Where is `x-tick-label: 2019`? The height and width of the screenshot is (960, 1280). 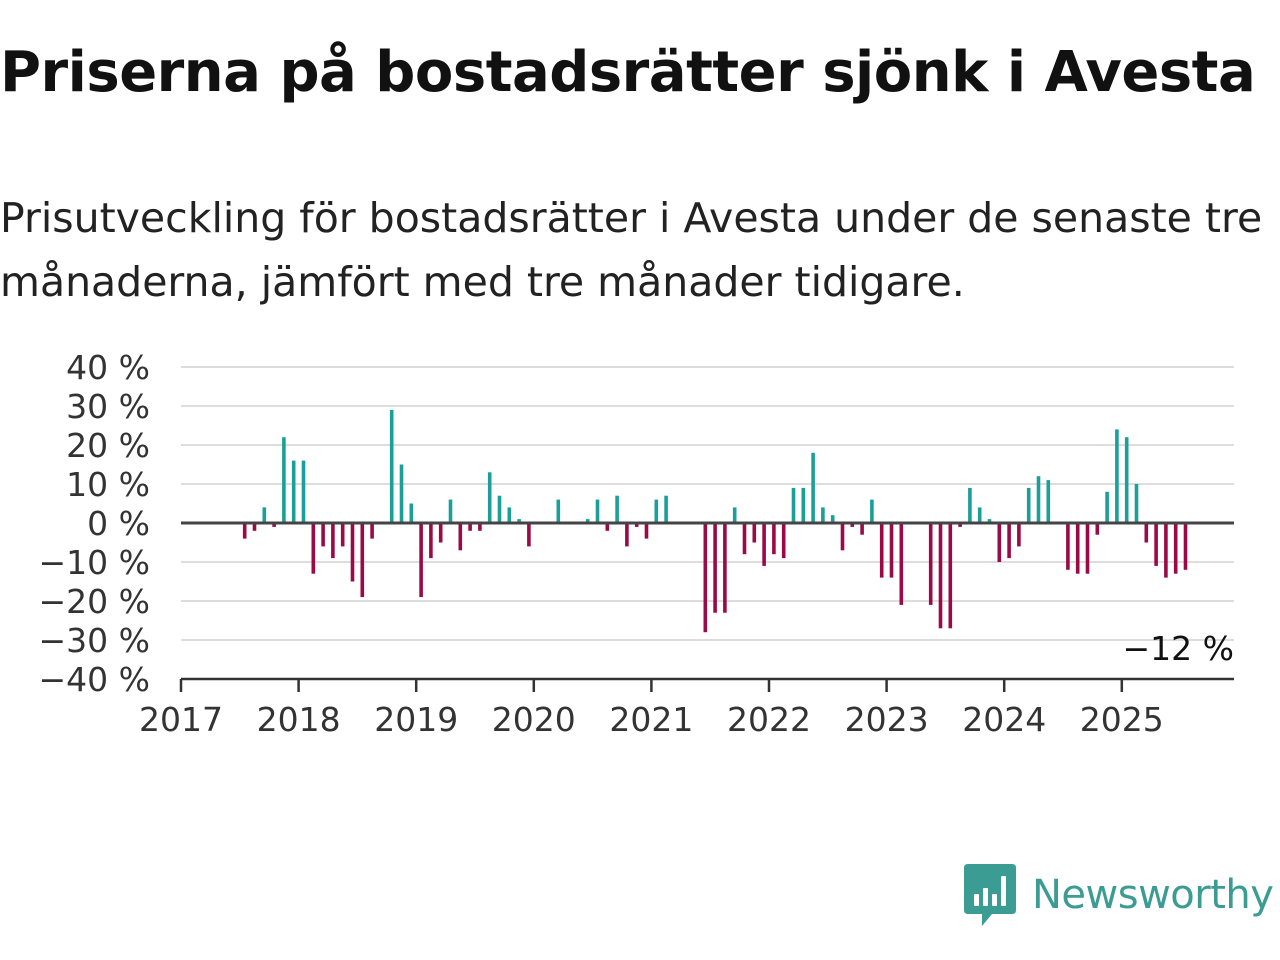 x-tick-label: 2019 is located at coordinates (416, 719).